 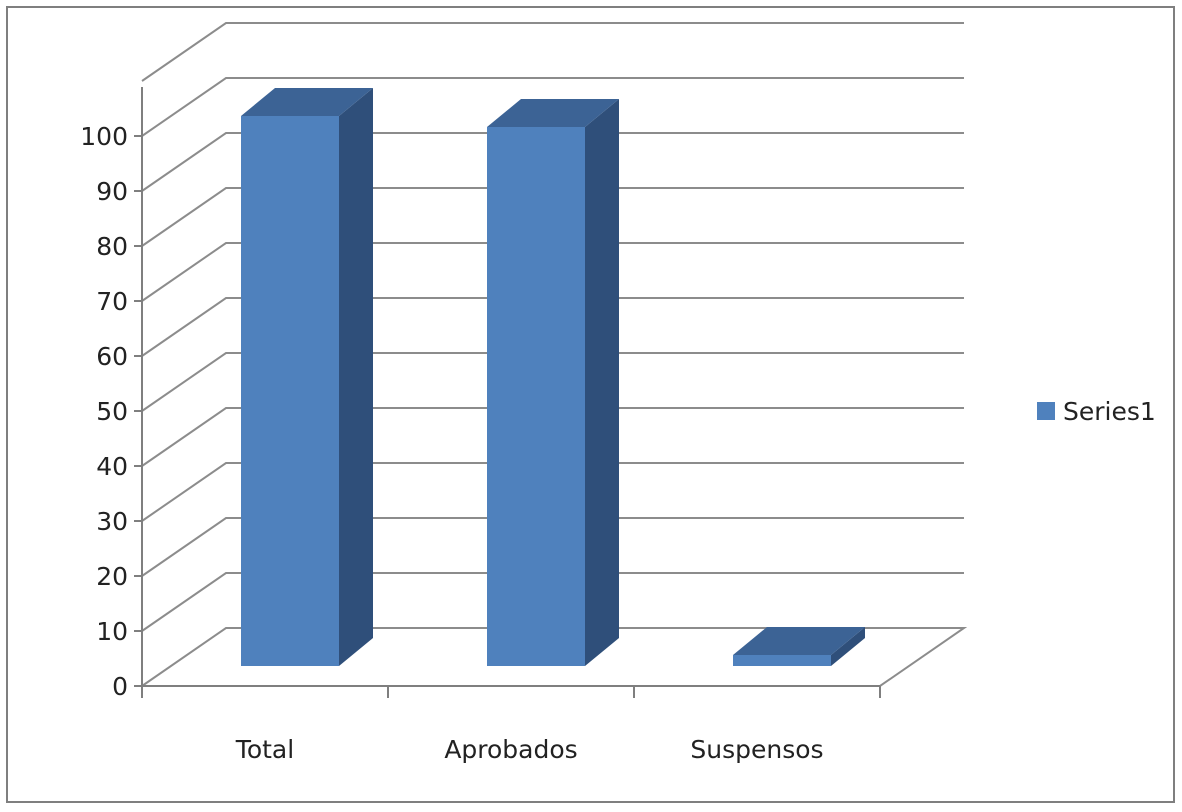 What do you see at coordinates (756, 749) in the screenshot?
I see `x-tick-label: Suspensos` at bounding box center [756, 749].